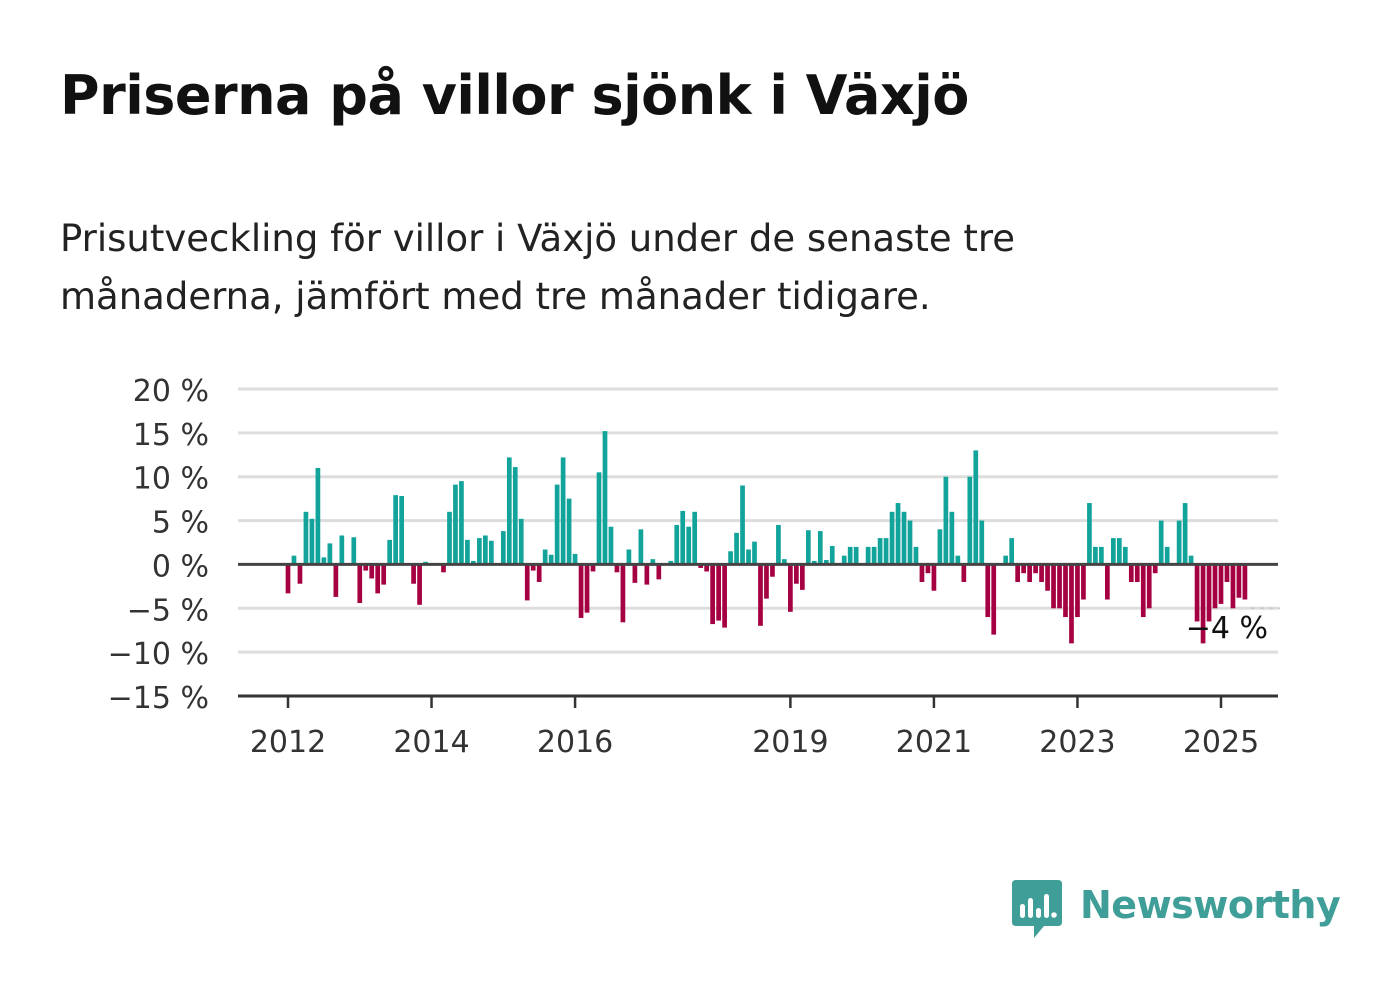 Image resolution: width=1382 pixels, height=999 pixels. I want to click on x-tick-label: 2023, so click(1077, 742).